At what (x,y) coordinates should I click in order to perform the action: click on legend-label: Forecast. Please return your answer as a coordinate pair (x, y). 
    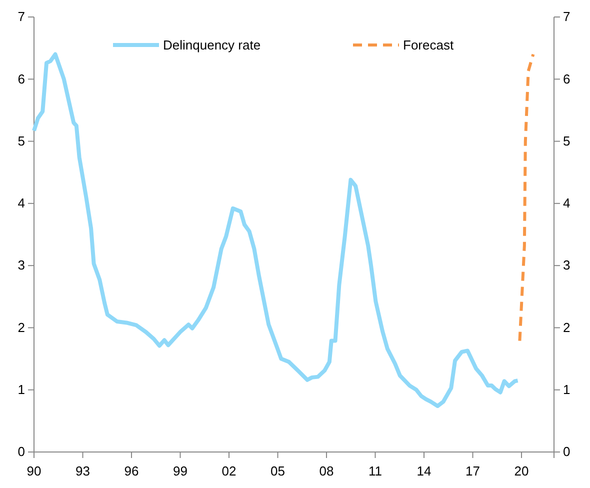
    Looking at the image, I should click on (428, 45).